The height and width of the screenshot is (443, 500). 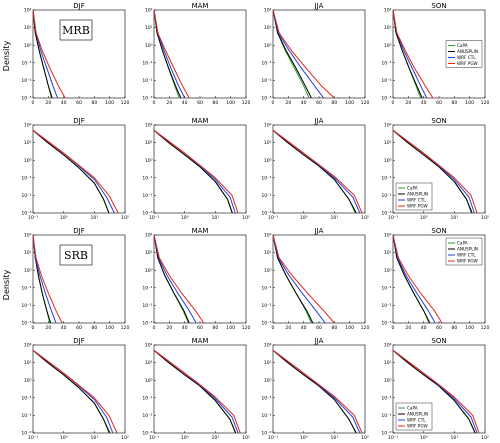 What do you see at coordinates (417, 206) in the screenshot?
I see `legend-label: WRF PGW` at bounding box center [417, 206].